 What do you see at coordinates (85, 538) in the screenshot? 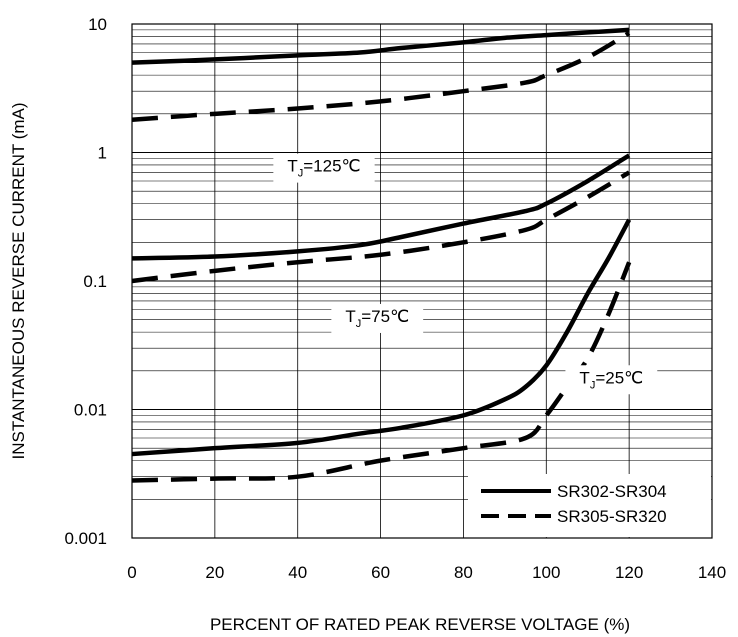
I see `y-tick-label: 0.001` at bounding box center [85, 538].